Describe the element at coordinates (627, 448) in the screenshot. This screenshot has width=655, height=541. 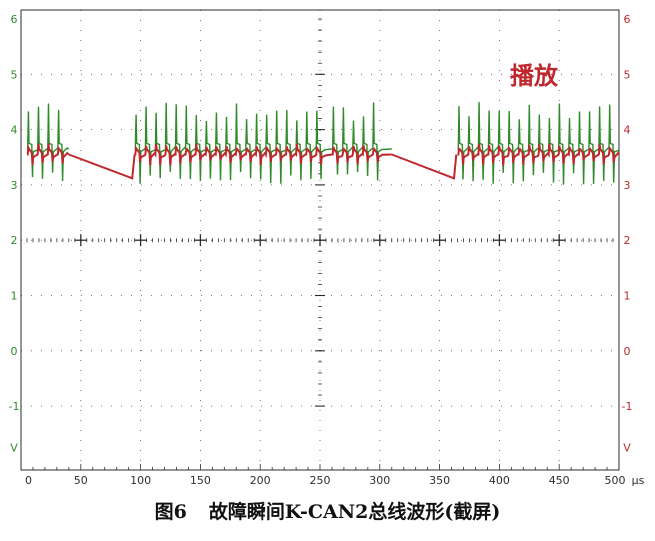
I see `y-tick-label-right: V` at that location.